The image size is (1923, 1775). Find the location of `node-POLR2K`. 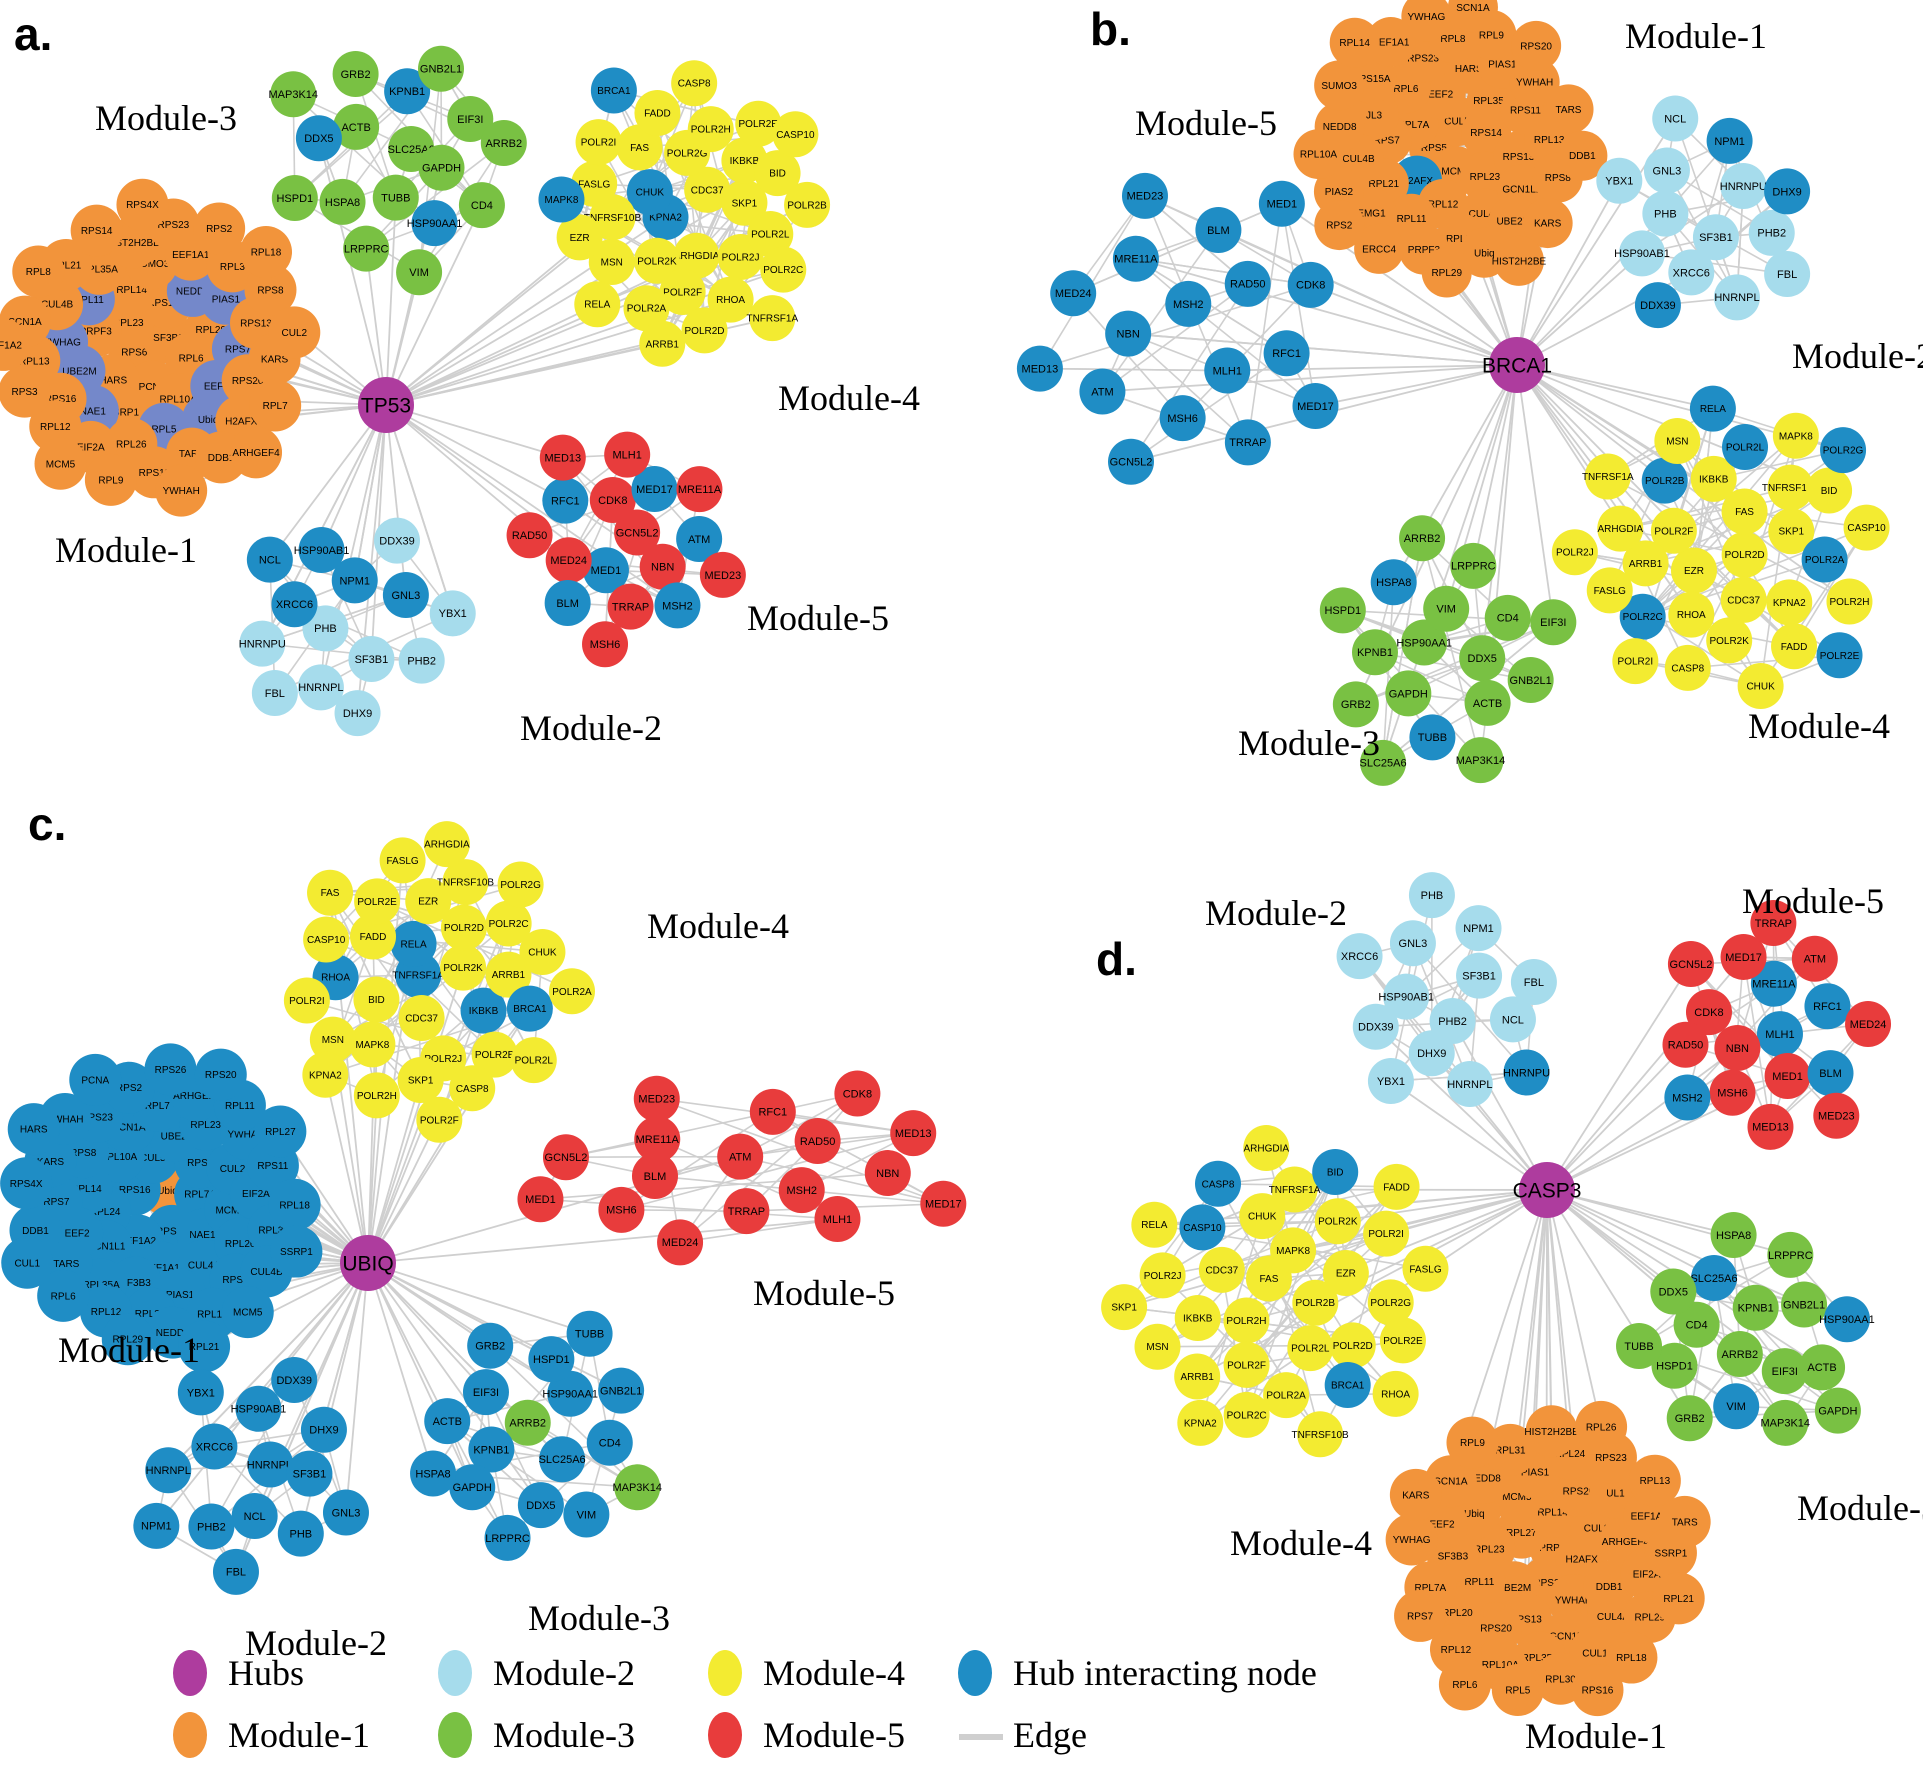

node-POLR2K is located at coordinates (1729, 640).